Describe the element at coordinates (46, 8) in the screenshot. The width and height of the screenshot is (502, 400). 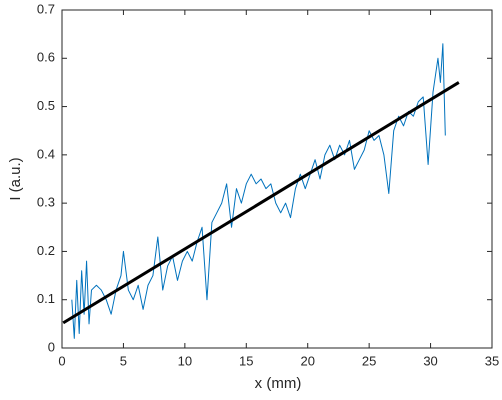
I see `y-tick-label: 0.7` at that location.